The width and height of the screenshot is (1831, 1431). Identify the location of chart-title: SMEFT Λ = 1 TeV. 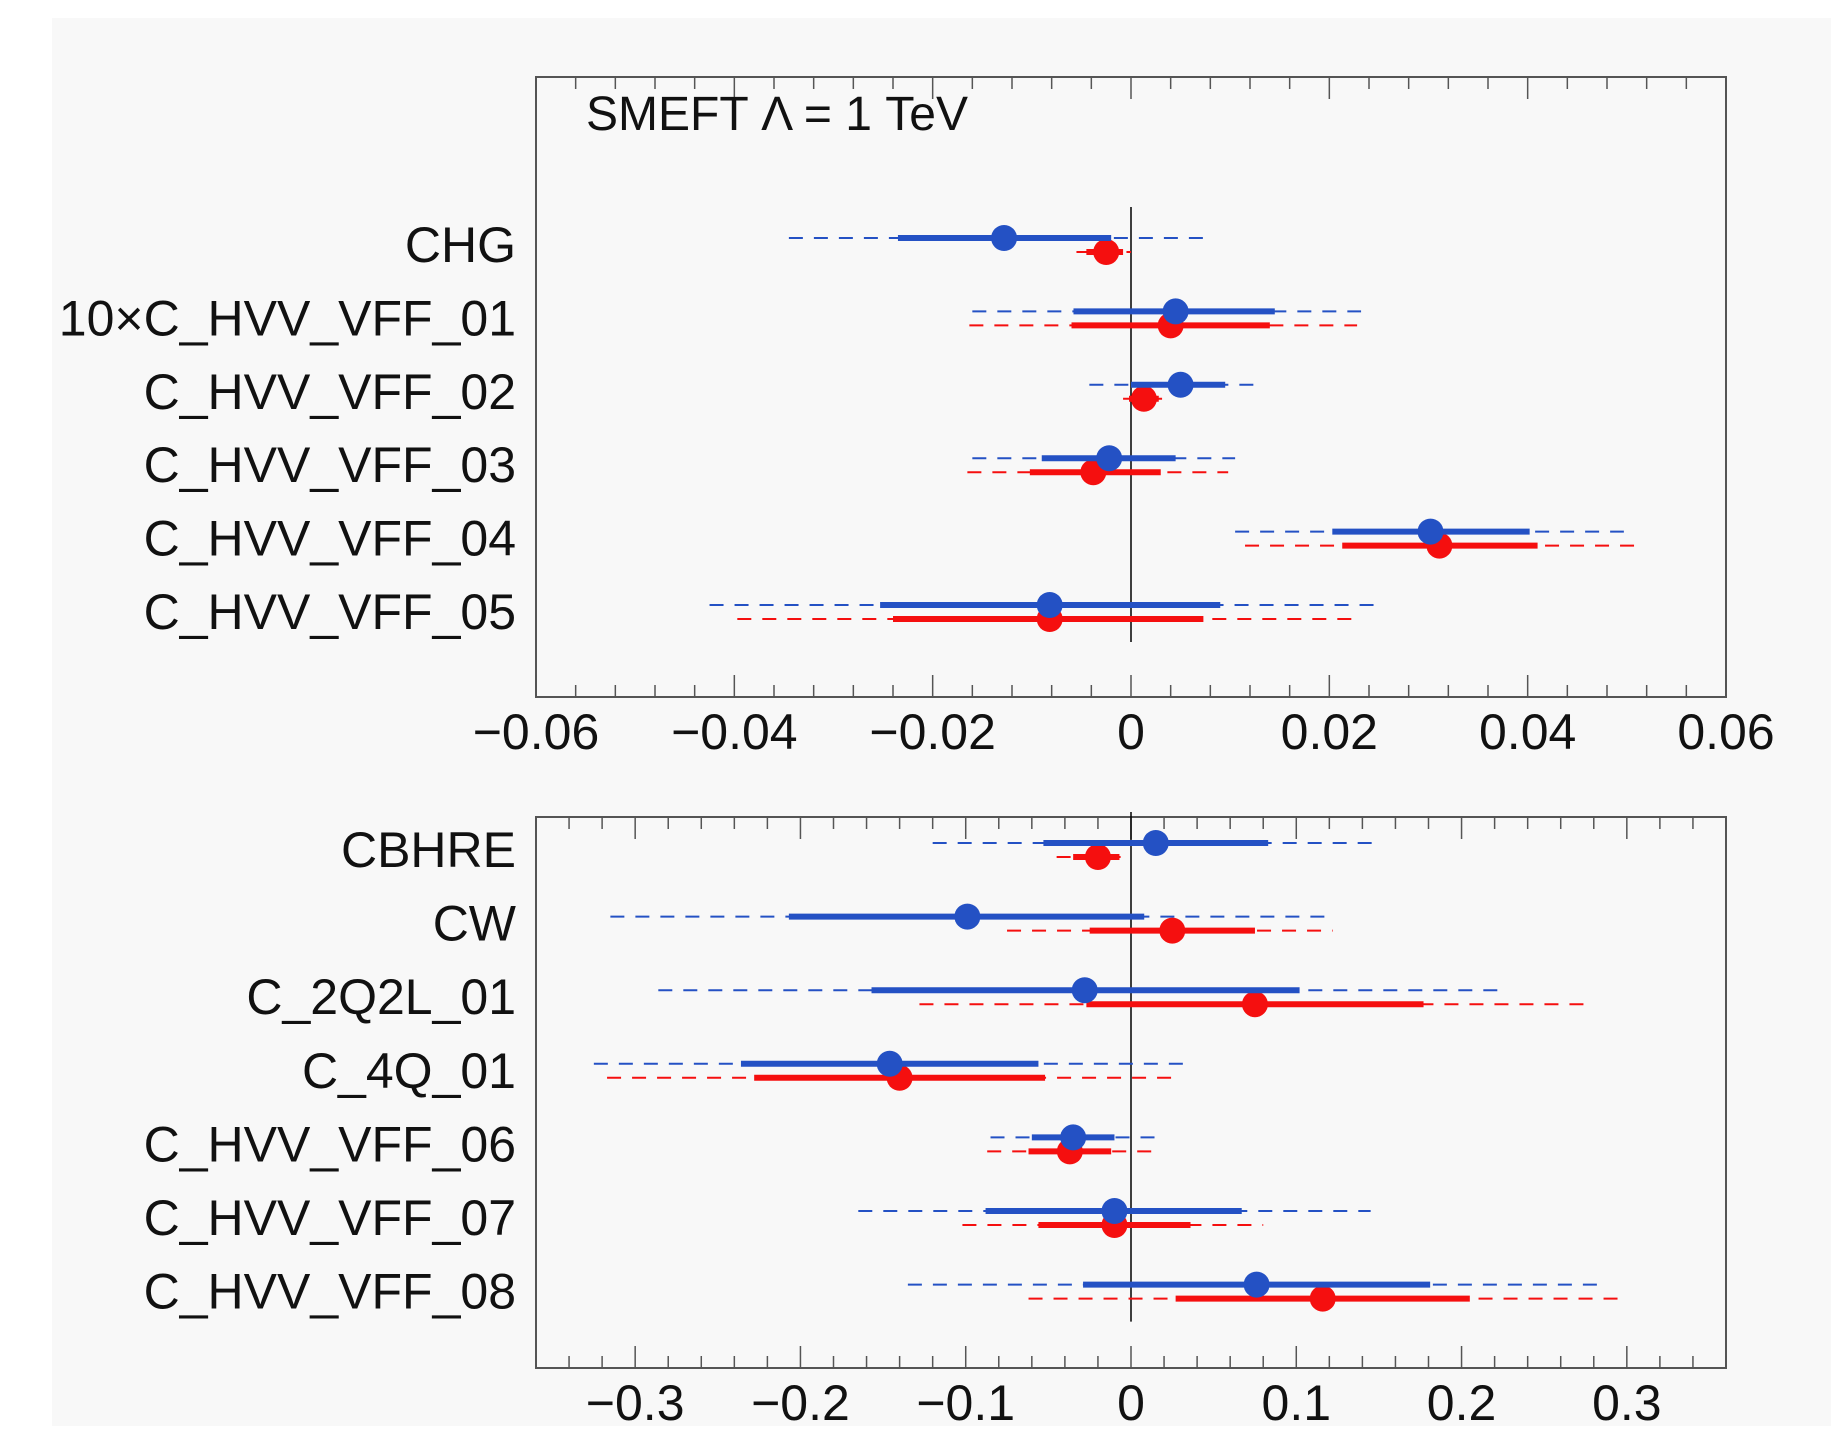
(777, 114).